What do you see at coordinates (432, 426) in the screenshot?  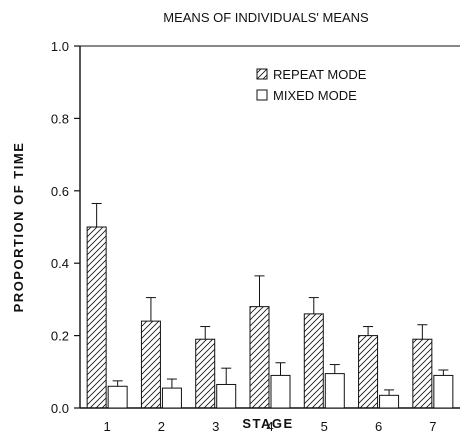 I see `x-tick-label: 7` at bounding box center [432, 426].